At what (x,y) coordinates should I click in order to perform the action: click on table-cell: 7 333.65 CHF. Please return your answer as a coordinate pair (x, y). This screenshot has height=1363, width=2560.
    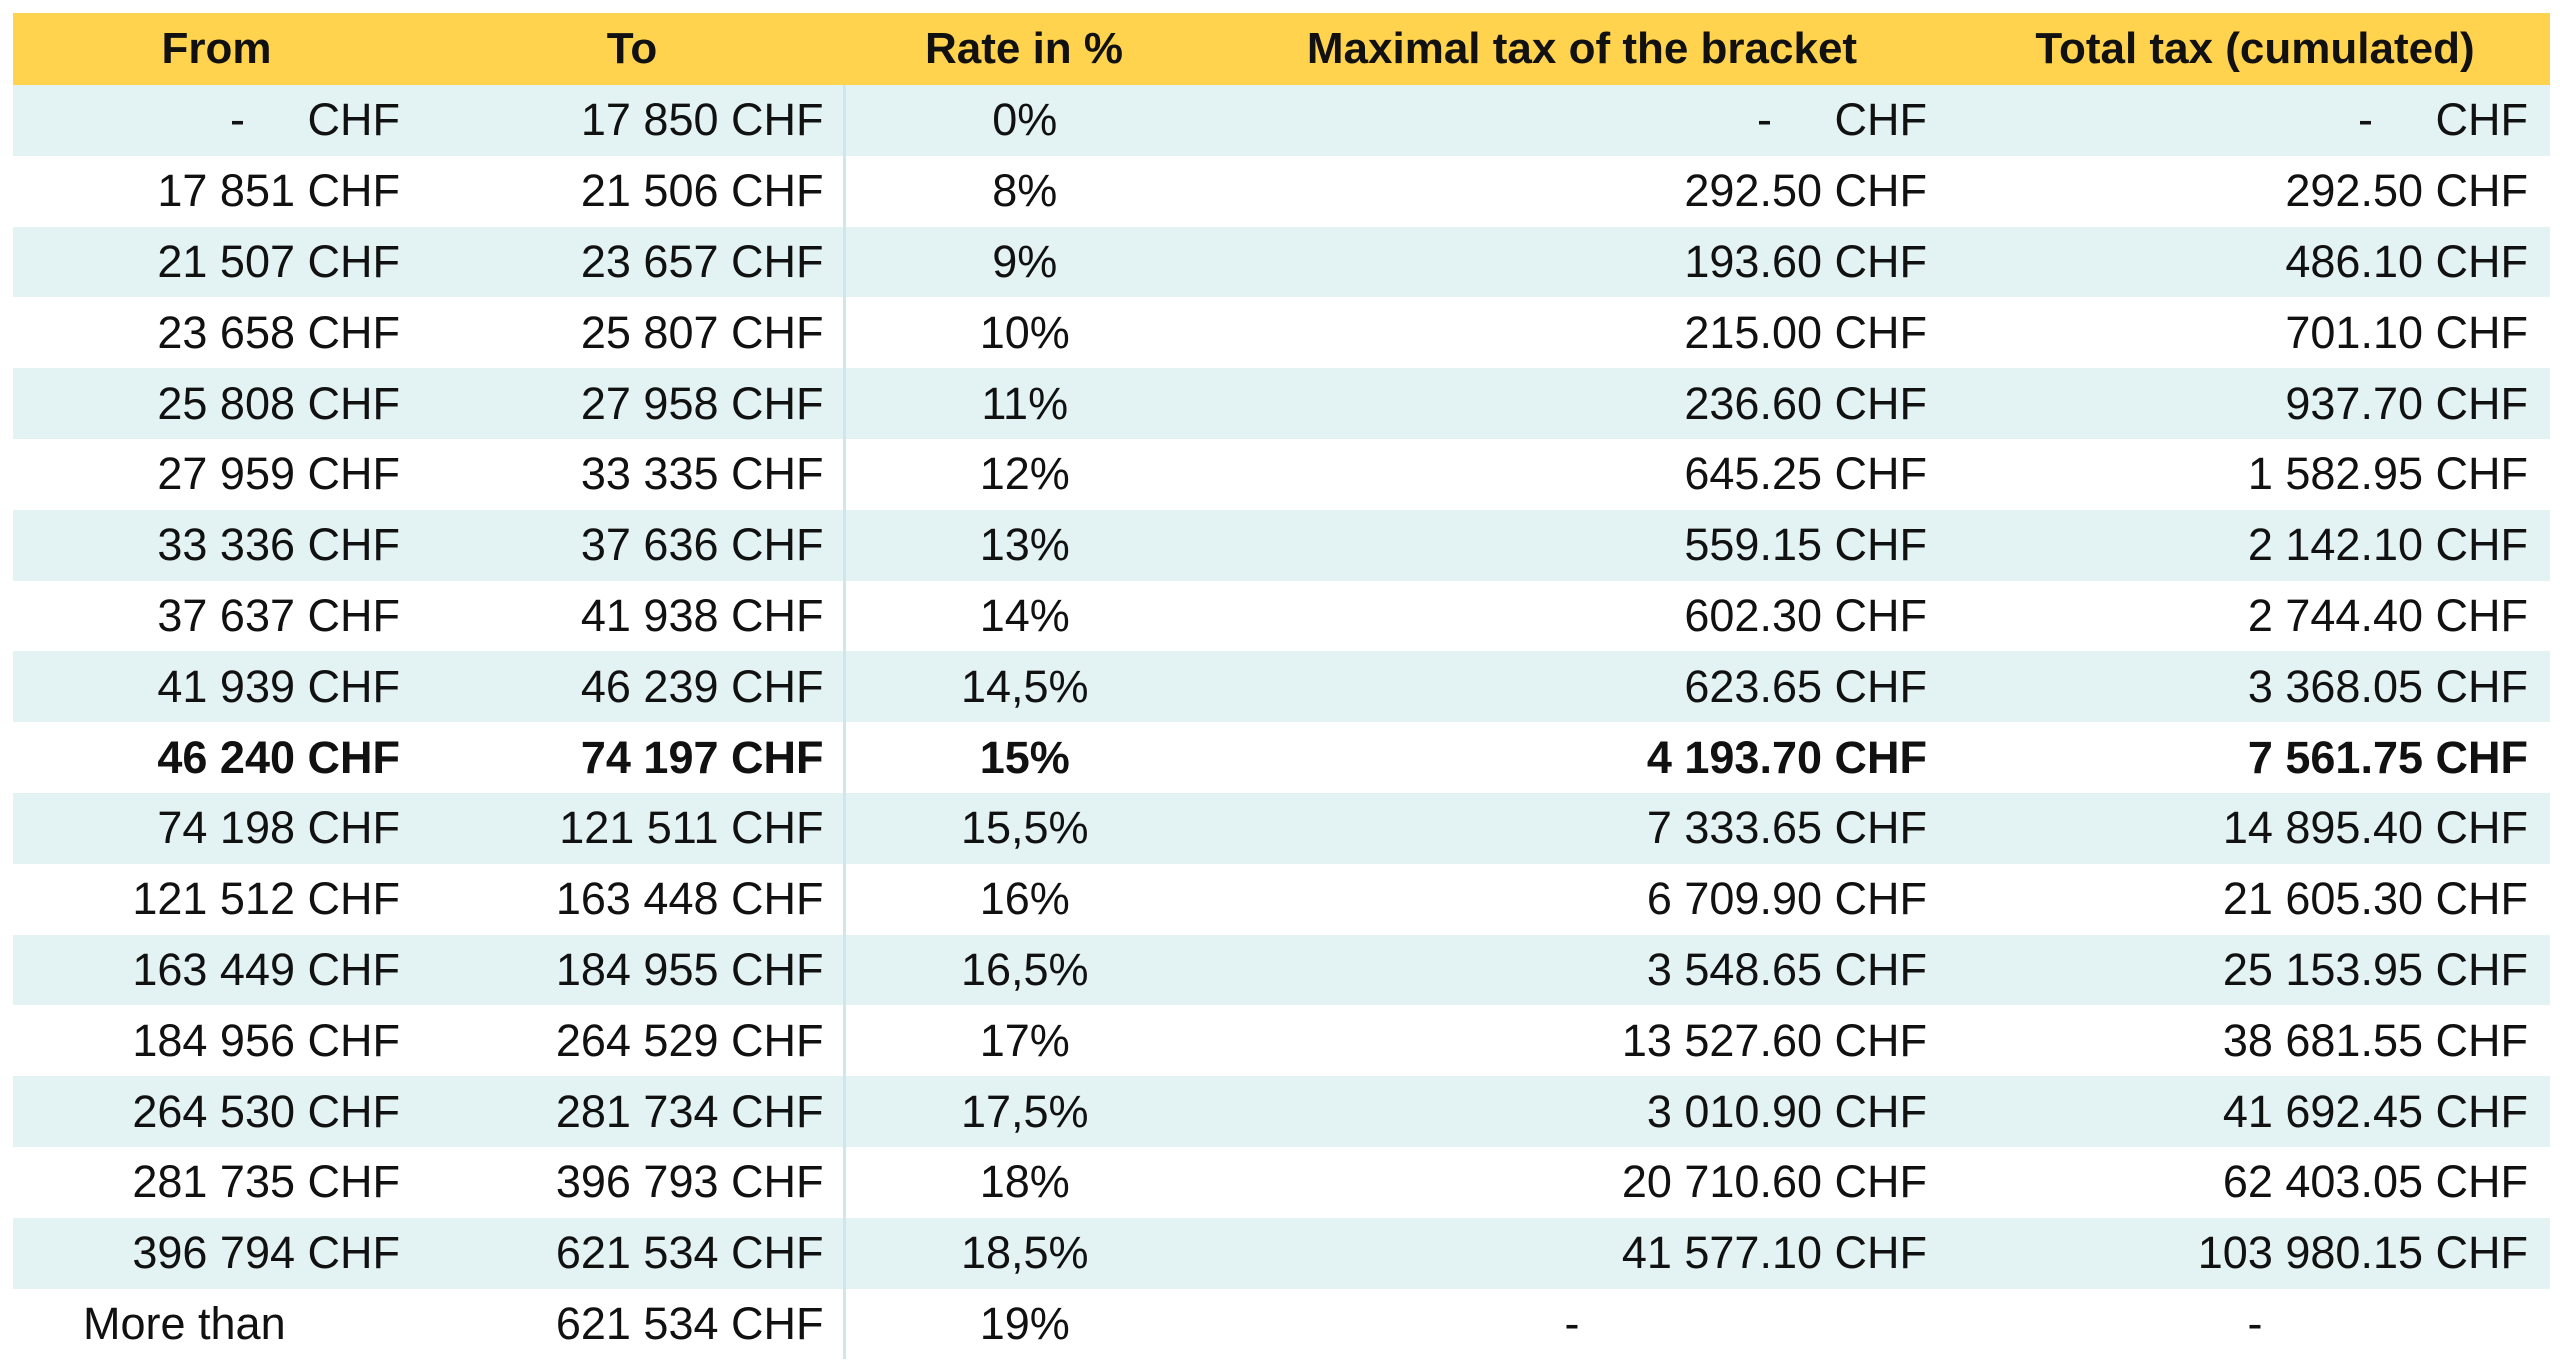
    Looking at the image, I should click on (1582, 828).